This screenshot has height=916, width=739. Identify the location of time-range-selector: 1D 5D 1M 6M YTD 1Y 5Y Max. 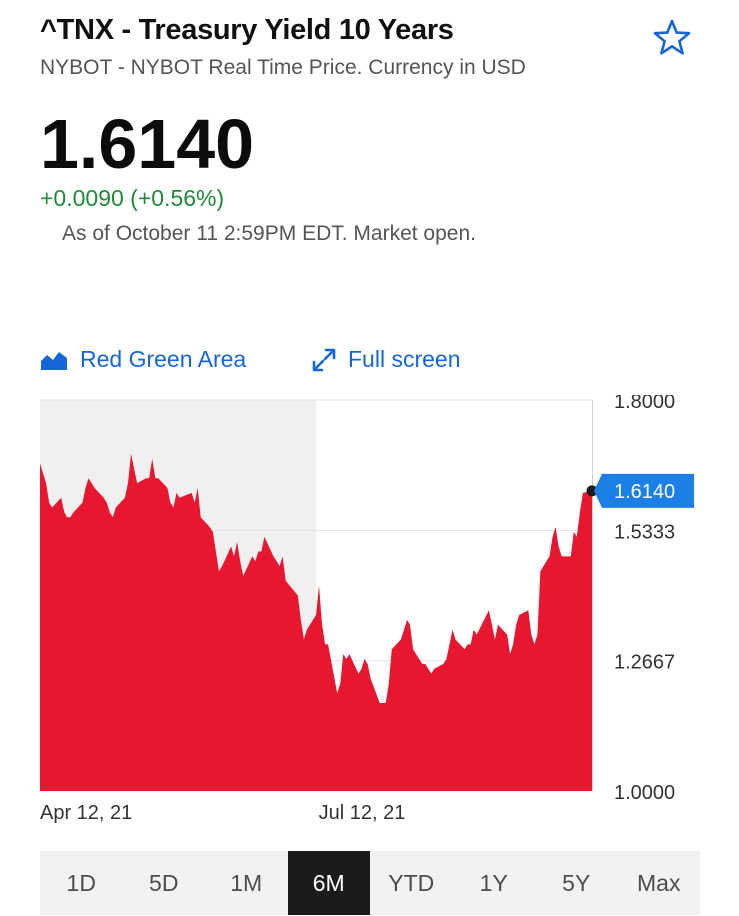
(370, 883).